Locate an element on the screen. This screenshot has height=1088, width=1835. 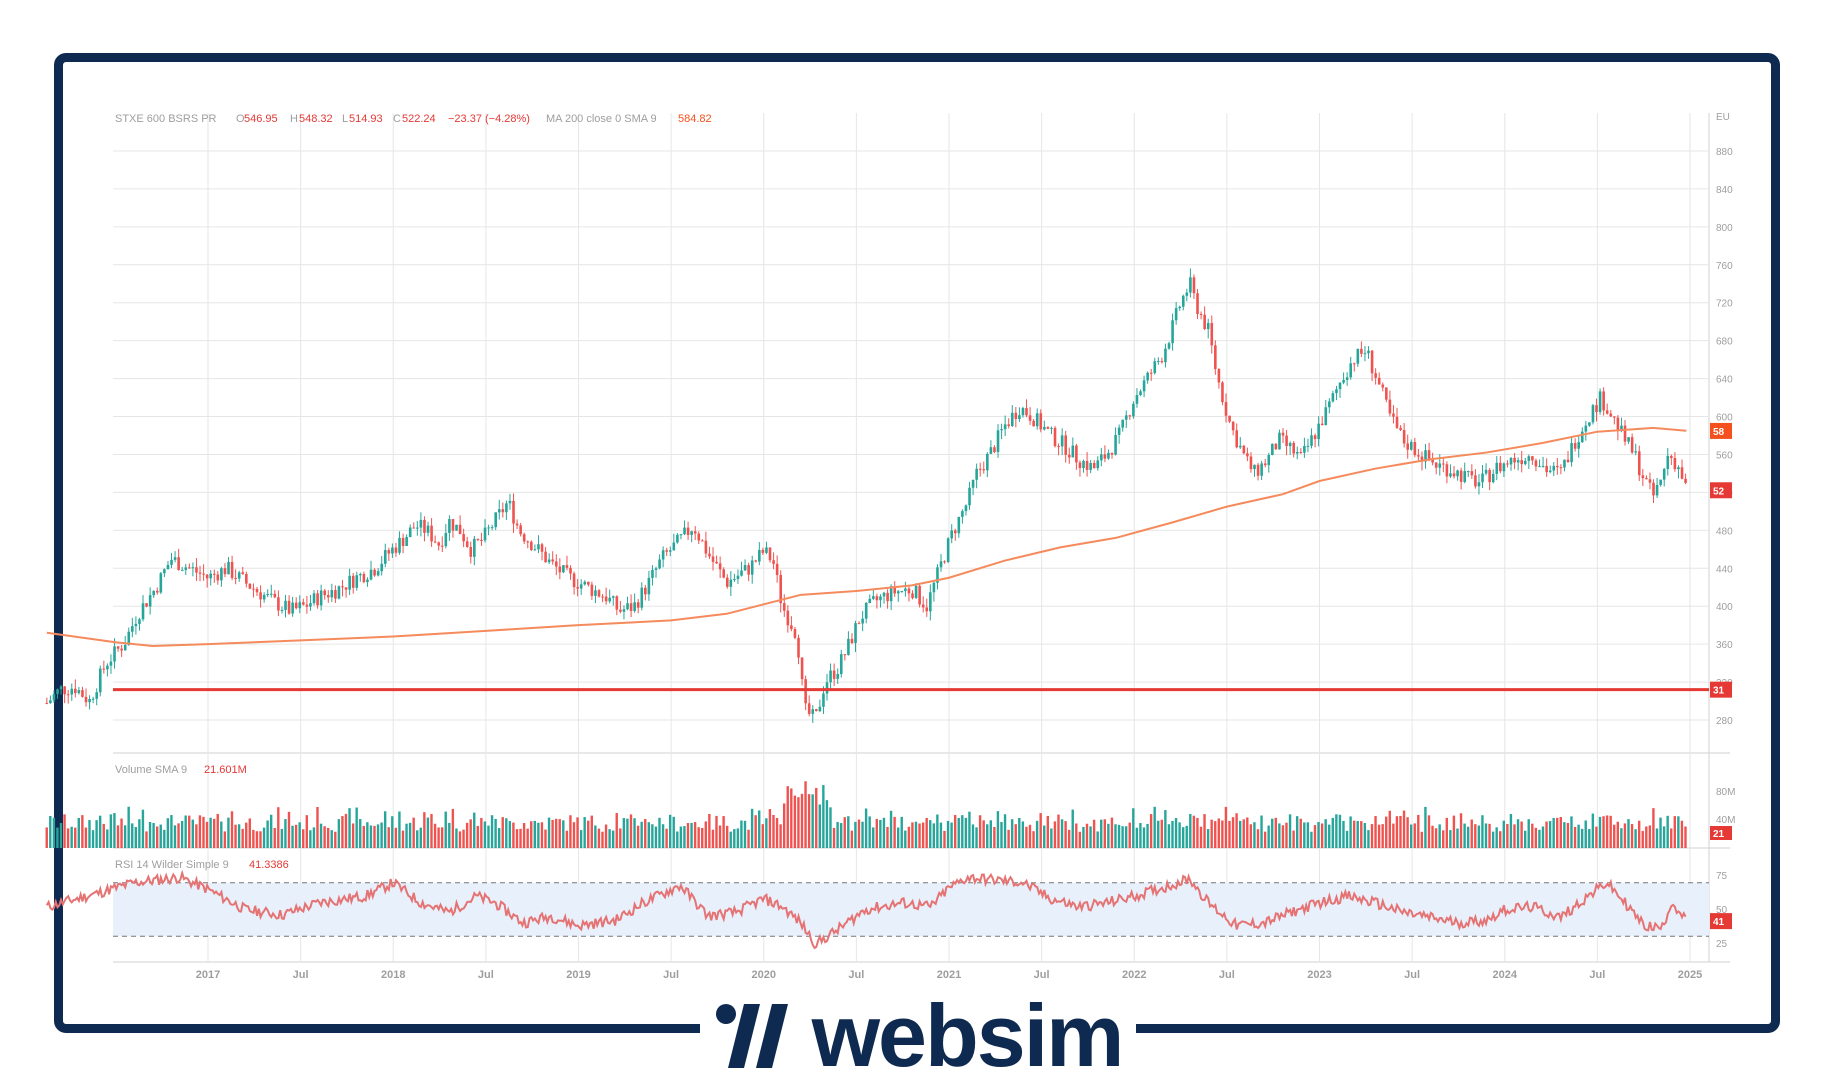
y-tick-label: 840 is located at coordinates (1724, 190).